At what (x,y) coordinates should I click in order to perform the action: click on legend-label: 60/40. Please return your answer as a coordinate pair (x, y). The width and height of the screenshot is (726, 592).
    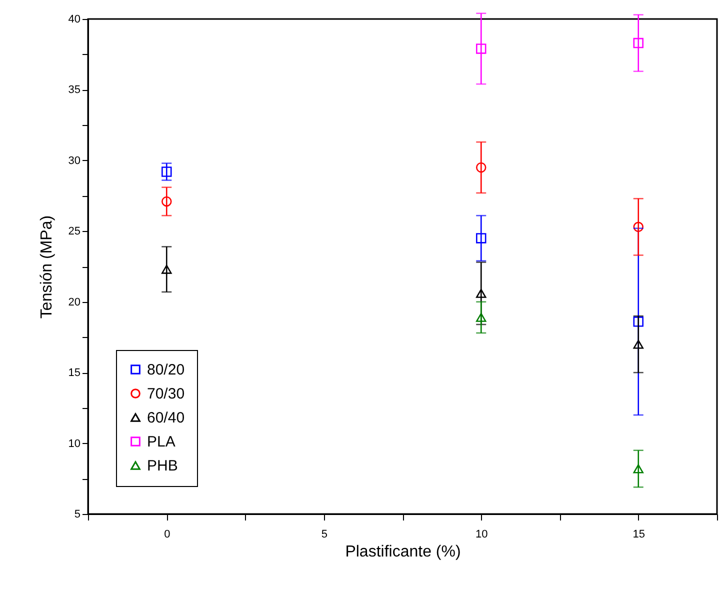
    Looking at the image, I should click on (166, 418).